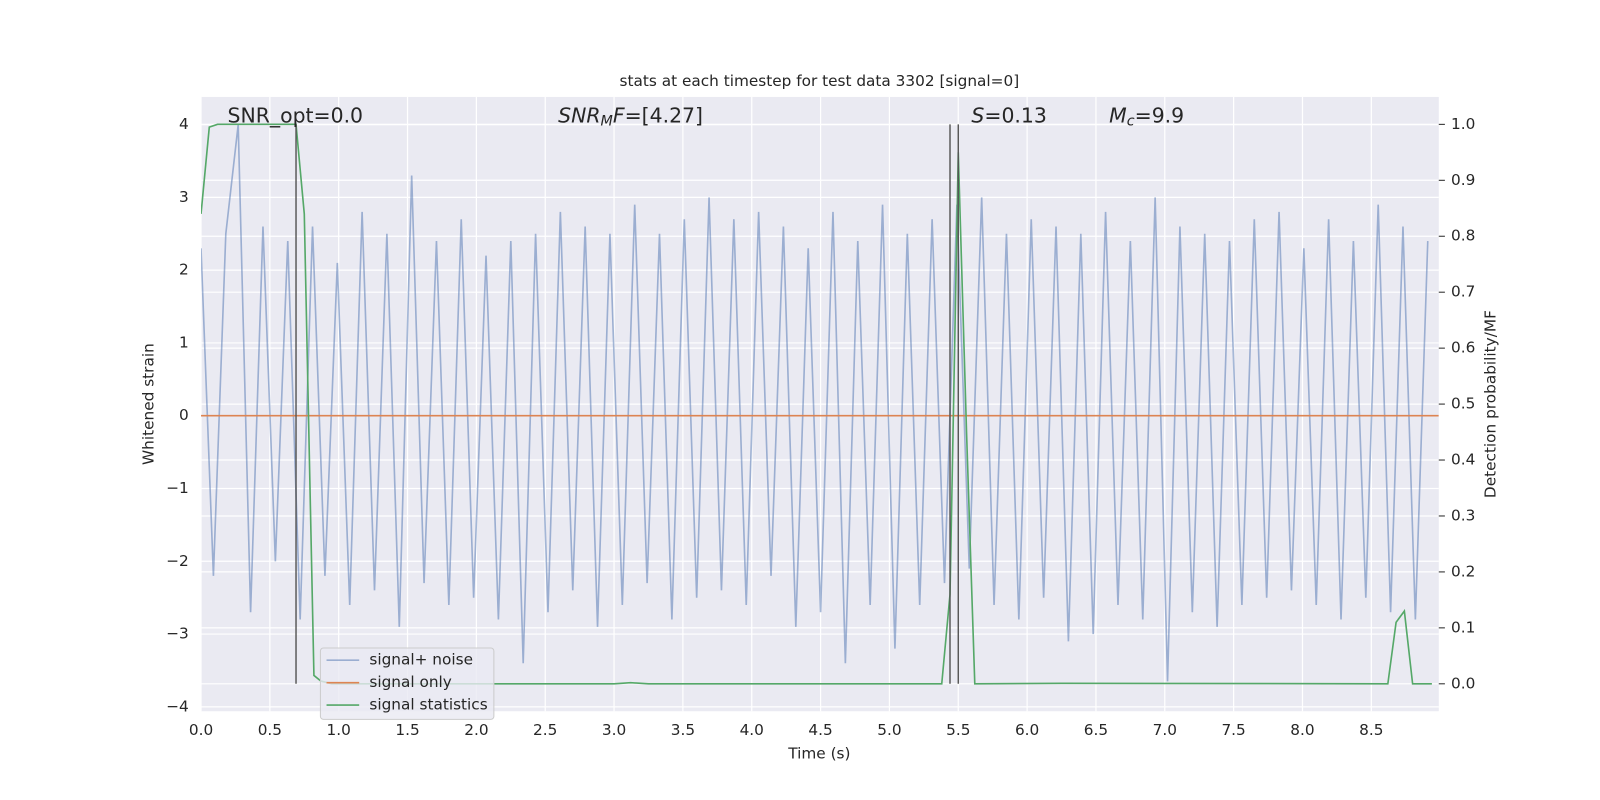 The image size is (1600, 800). What do you see at coordinates (752, 730) in the screenshot?
I see `x-tick-label: 4.0` at bounding box center [752, 730].